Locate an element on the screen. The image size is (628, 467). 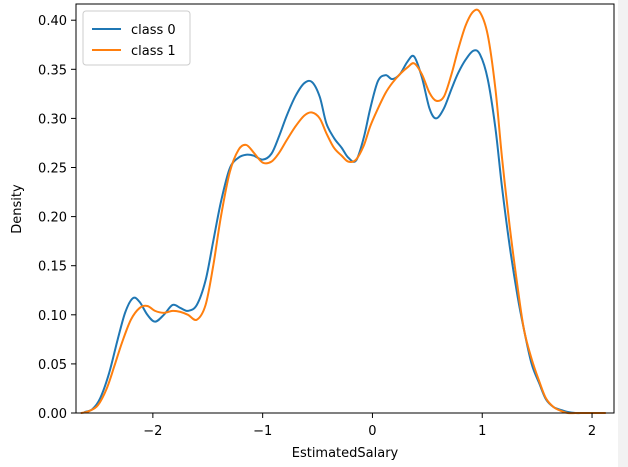
y-tick-label: 0.15 is located at coordinates (52, 267).